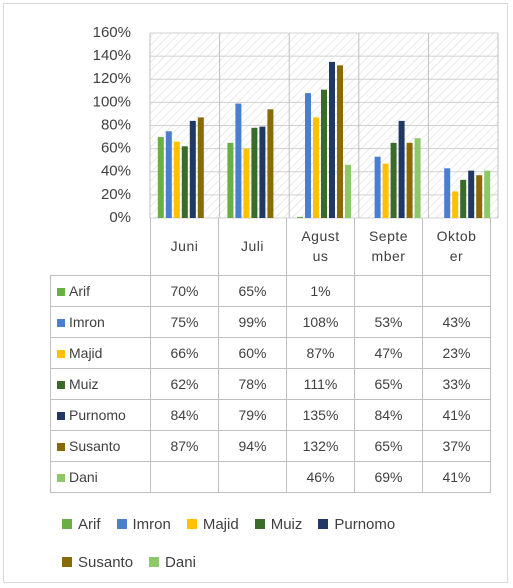 Image resolution: width=513 pixels, height=588 pixels. I want to click on value-label: 84%, so click(184, 414).